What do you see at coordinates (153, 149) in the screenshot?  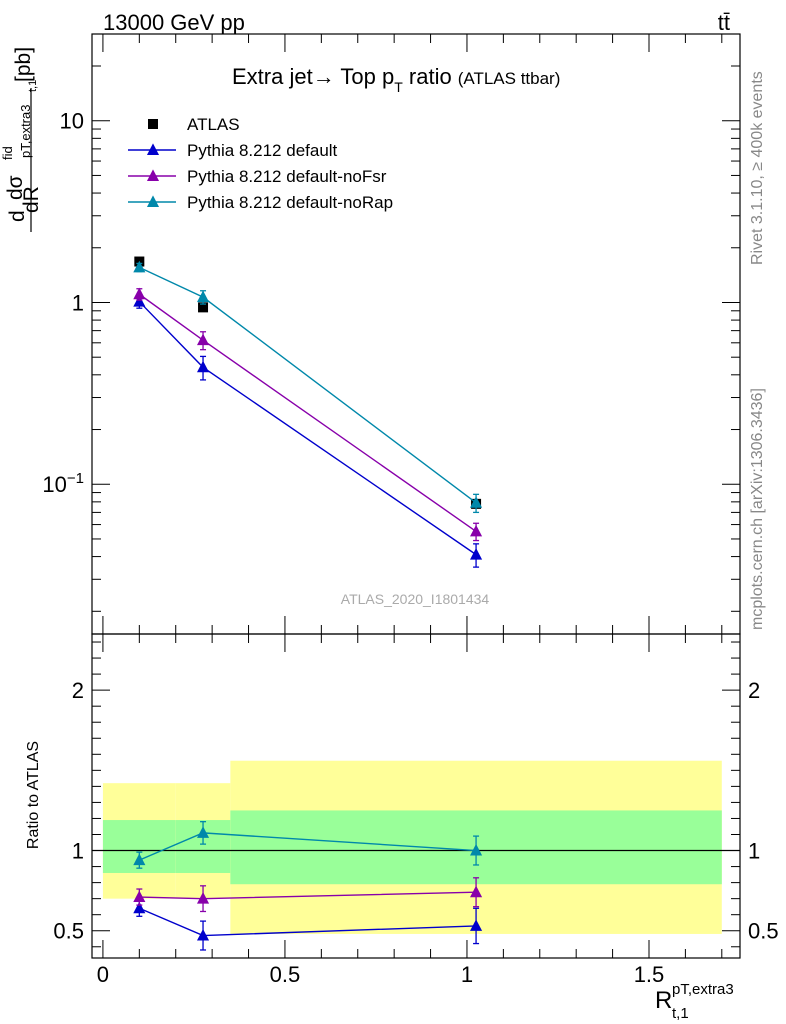 I see `legend-marker-pythia-8-212-default` at bounding box center [153, 149].